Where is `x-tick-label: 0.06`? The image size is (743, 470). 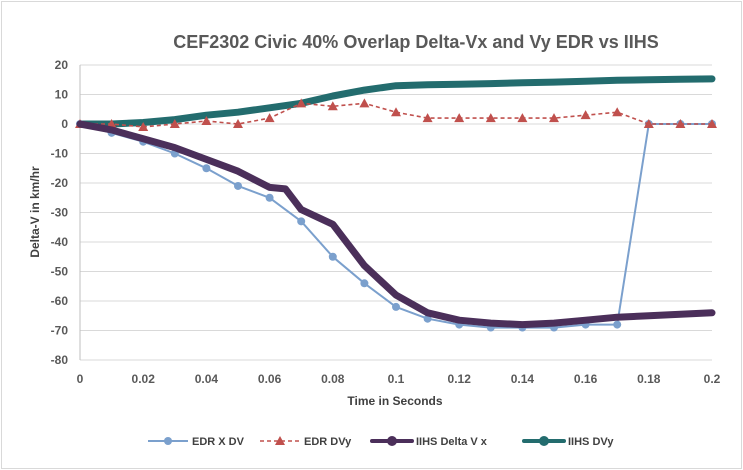
x-tick-label: 0.06 is located at coordinates (270, 379).